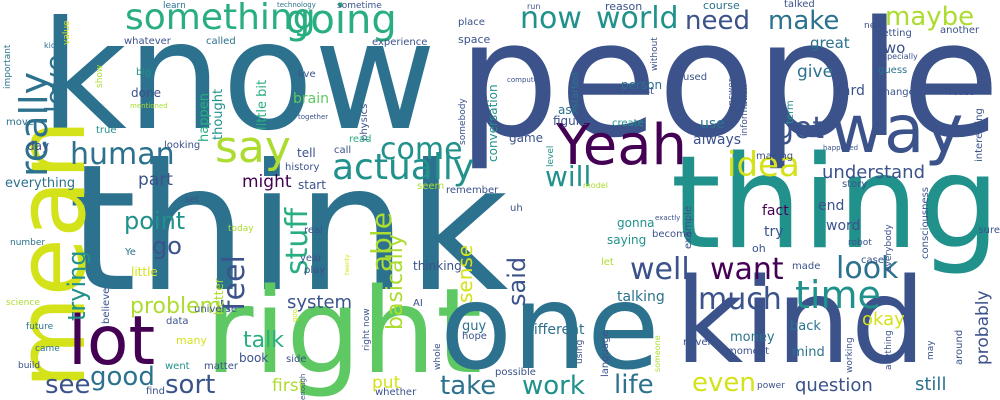  Describe the element at coordinates (472, 190) in the screenshot. I see `cloud-word-remember: remember` at that location.